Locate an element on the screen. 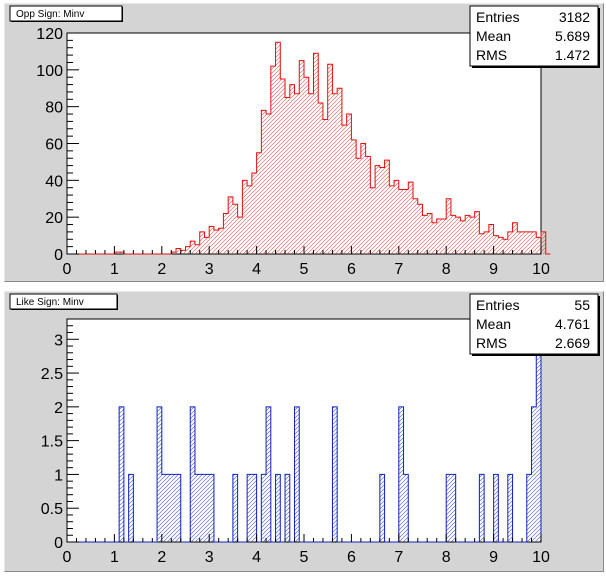 The width and height of the screenshot is (606, 577). stats-value: 4.761 is located at coordinates (572, 324).